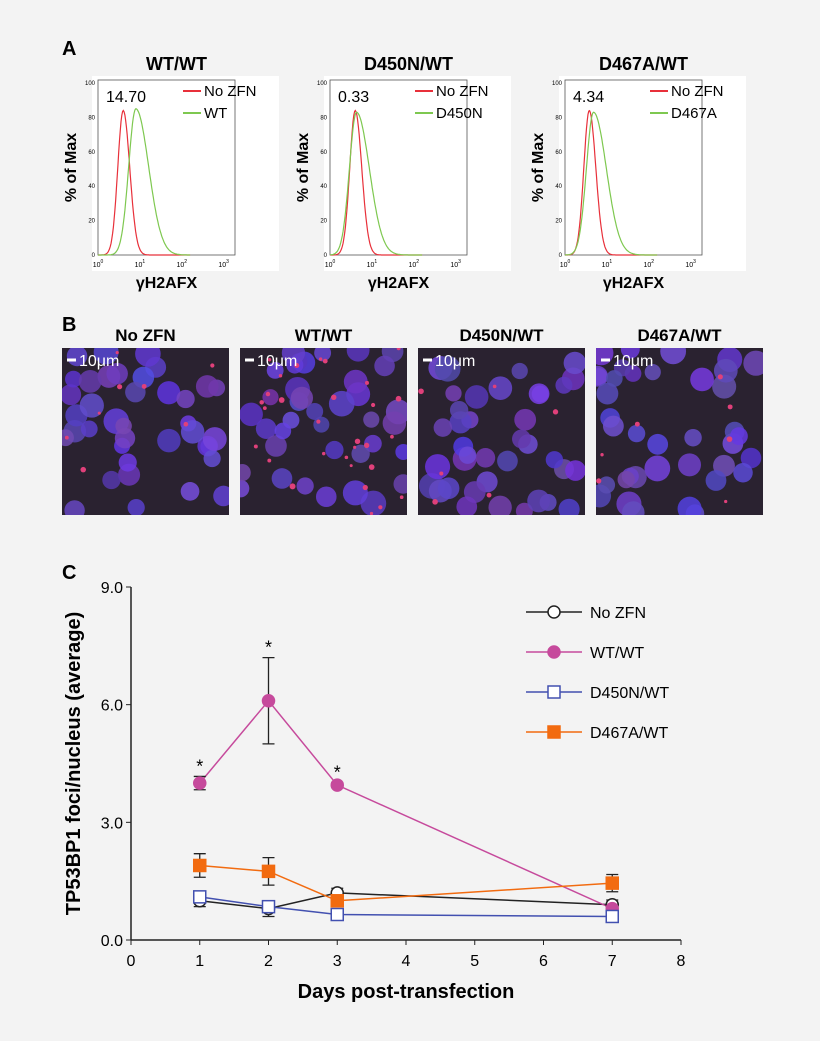 The height and width of the screenshot is (1041, 820). I want to click on percent-annotation: 14.70, so click(126, 97).